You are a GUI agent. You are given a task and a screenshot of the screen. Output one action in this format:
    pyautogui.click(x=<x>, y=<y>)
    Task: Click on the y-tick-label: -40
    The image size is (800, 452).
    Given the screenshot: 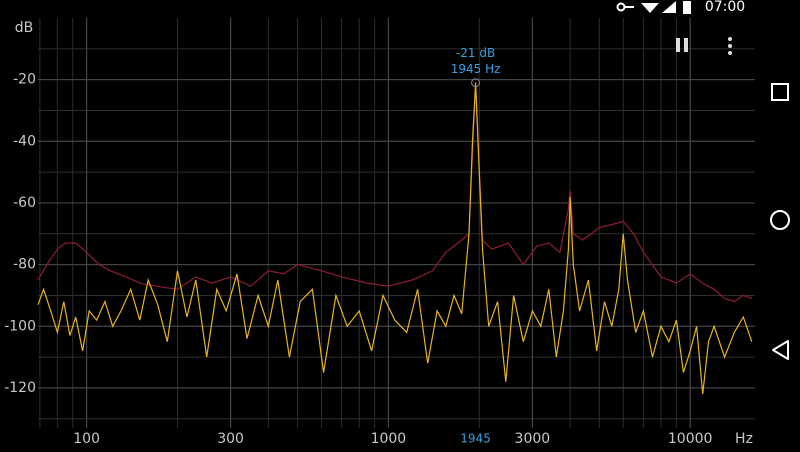 What is the action you would take?
    pyautogui.click(x=24, y=141)
    